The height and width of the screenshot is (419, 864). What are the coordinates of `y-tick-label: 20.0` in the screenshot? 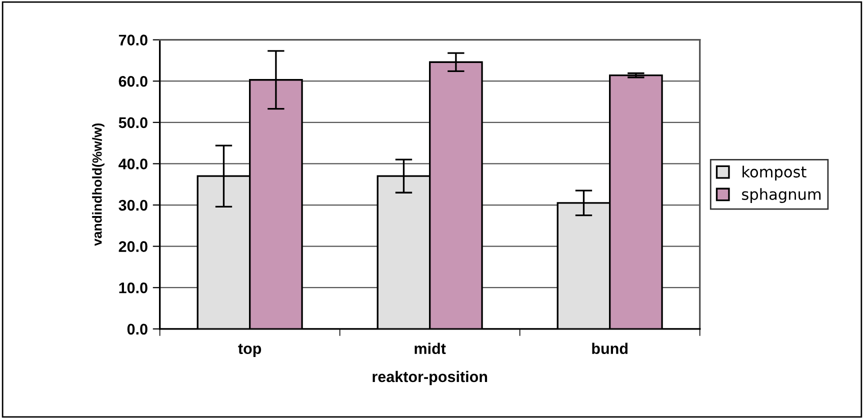 It's located at (133, 246).